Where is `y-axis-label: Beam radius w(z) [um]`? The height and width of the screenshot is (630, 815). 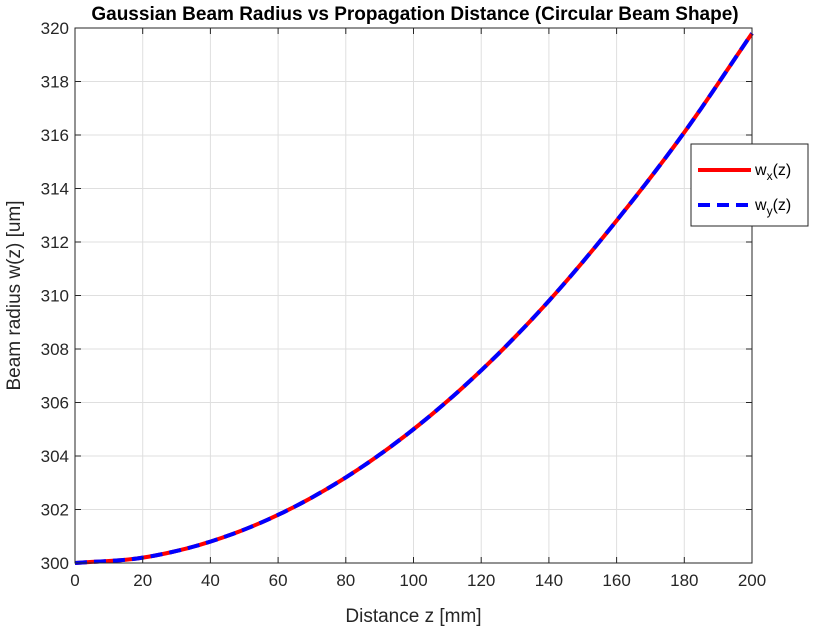 y-axis-label: Beam radius w(z) [um] is located at coordinates (14, 295).